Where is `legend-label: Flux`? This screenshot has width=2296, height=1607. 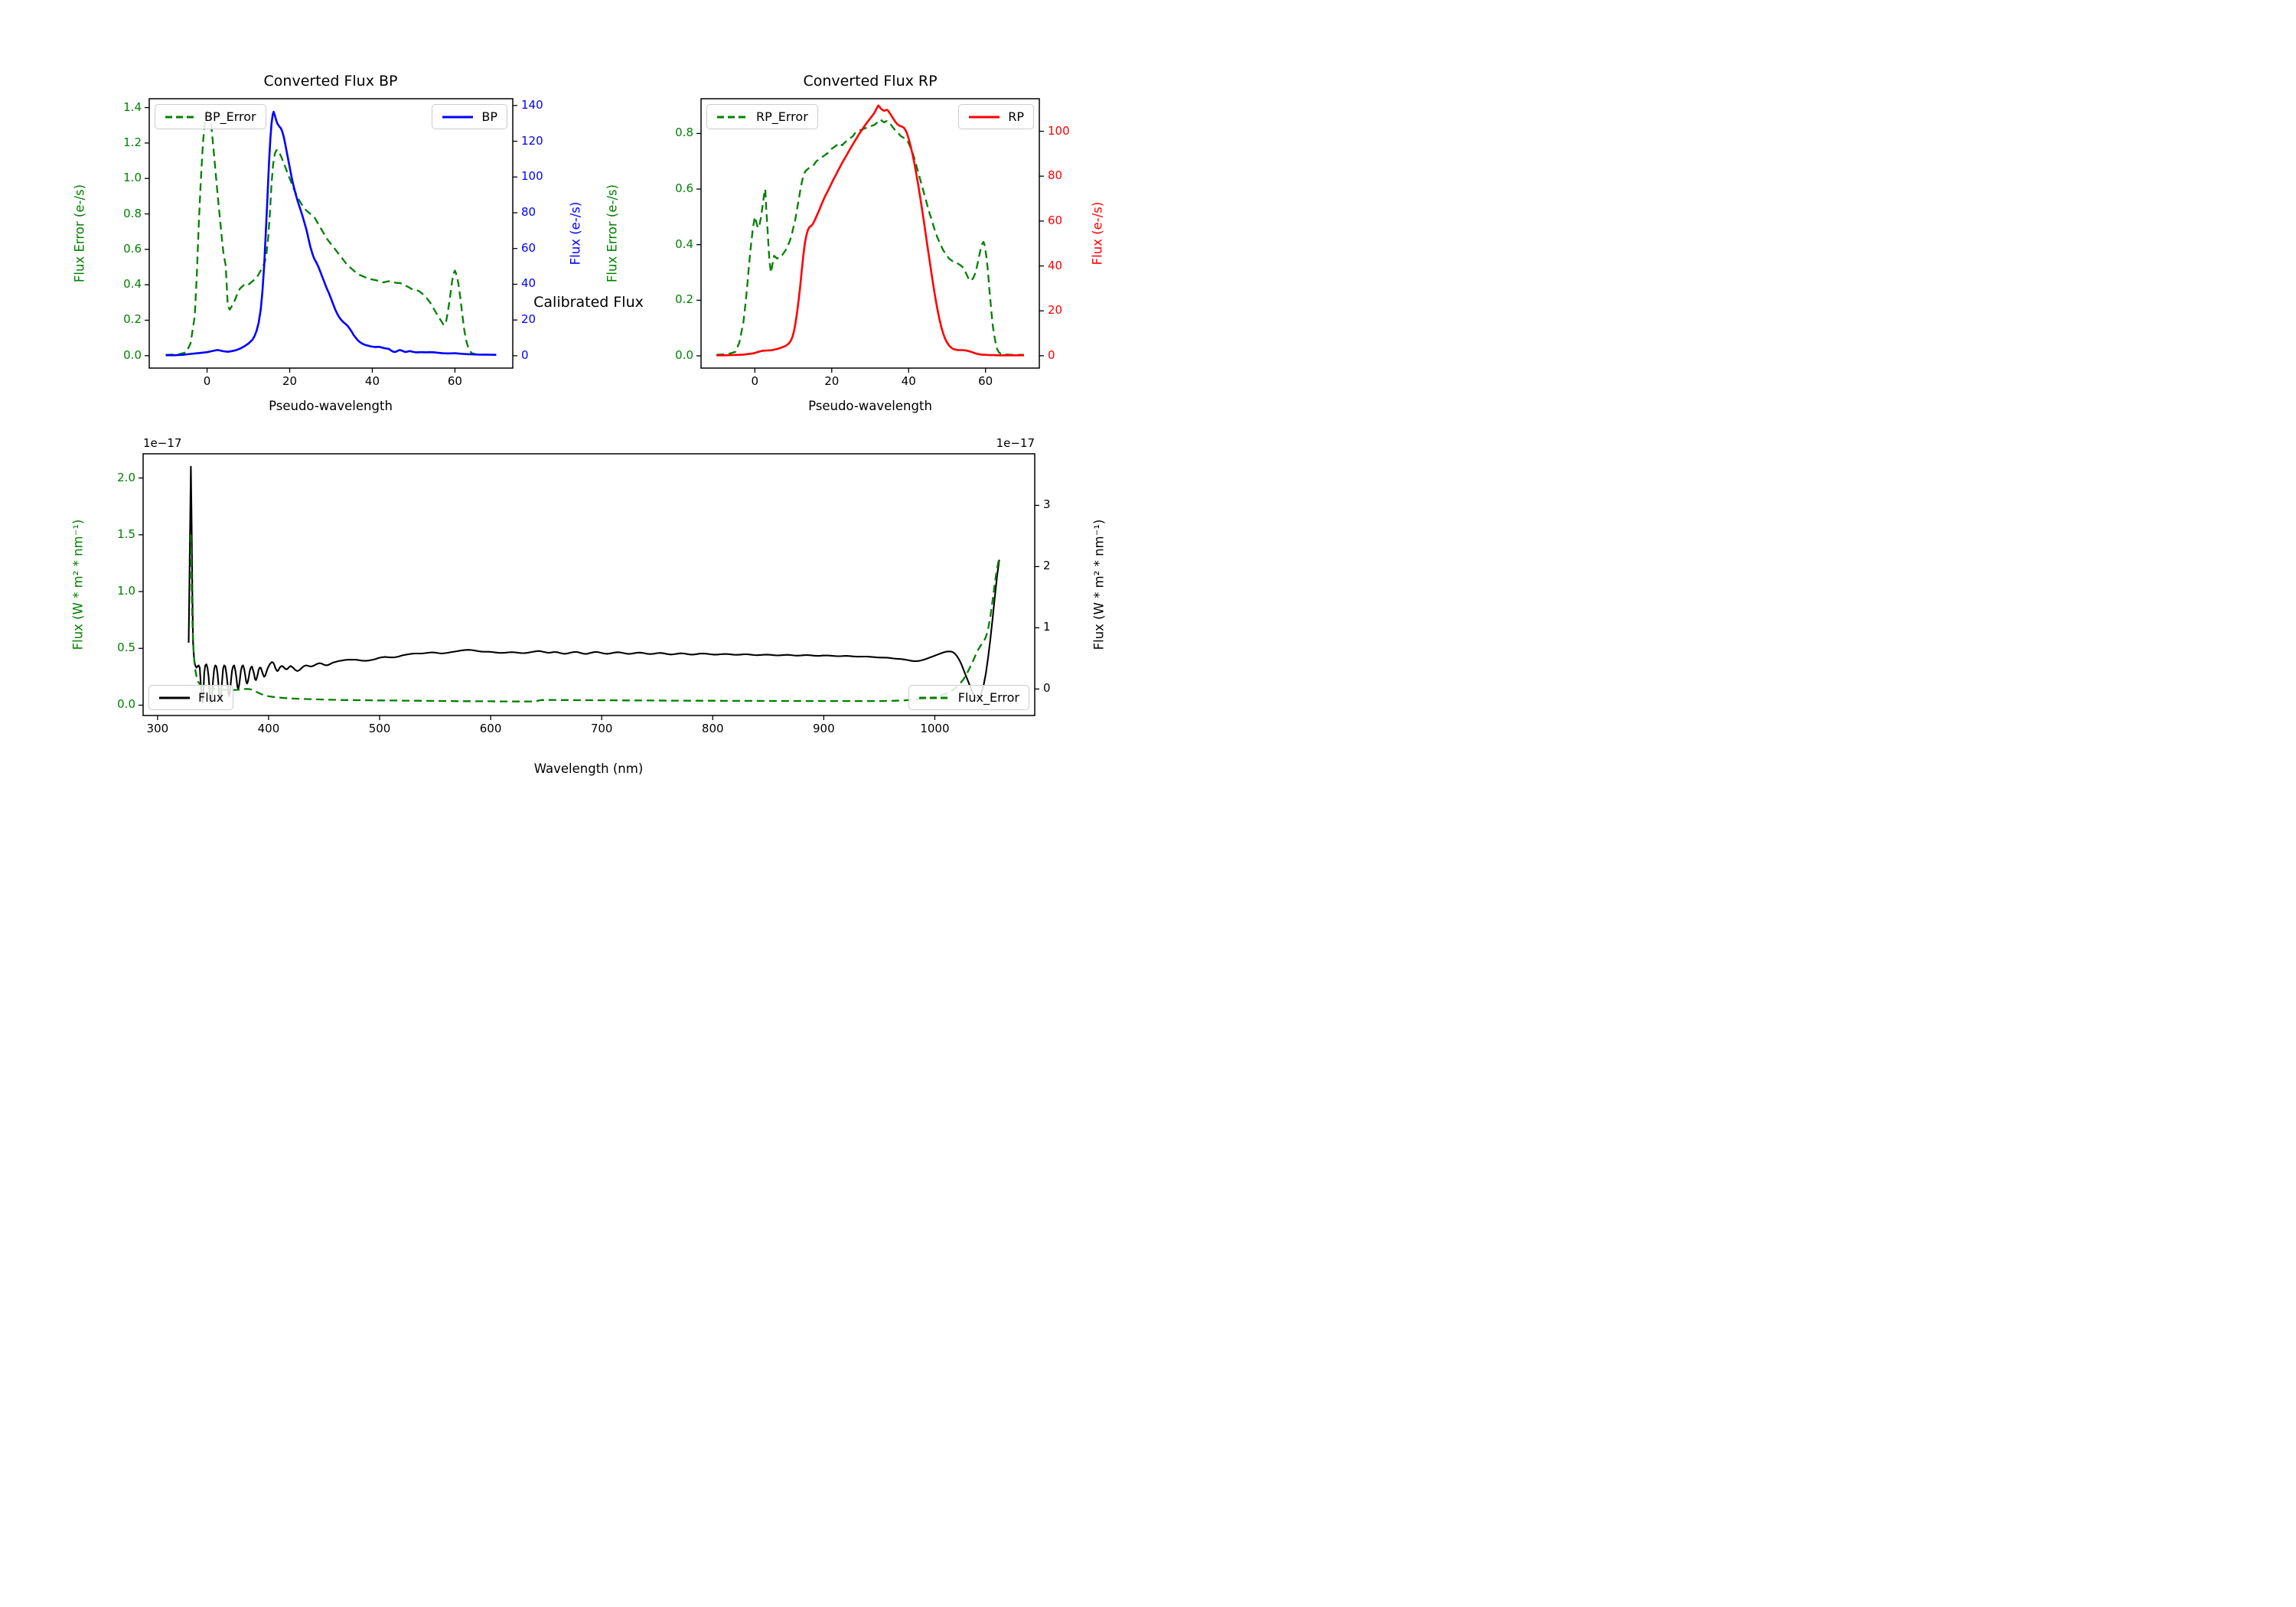
legend-label: Flux is located at coordinates (211, 697).